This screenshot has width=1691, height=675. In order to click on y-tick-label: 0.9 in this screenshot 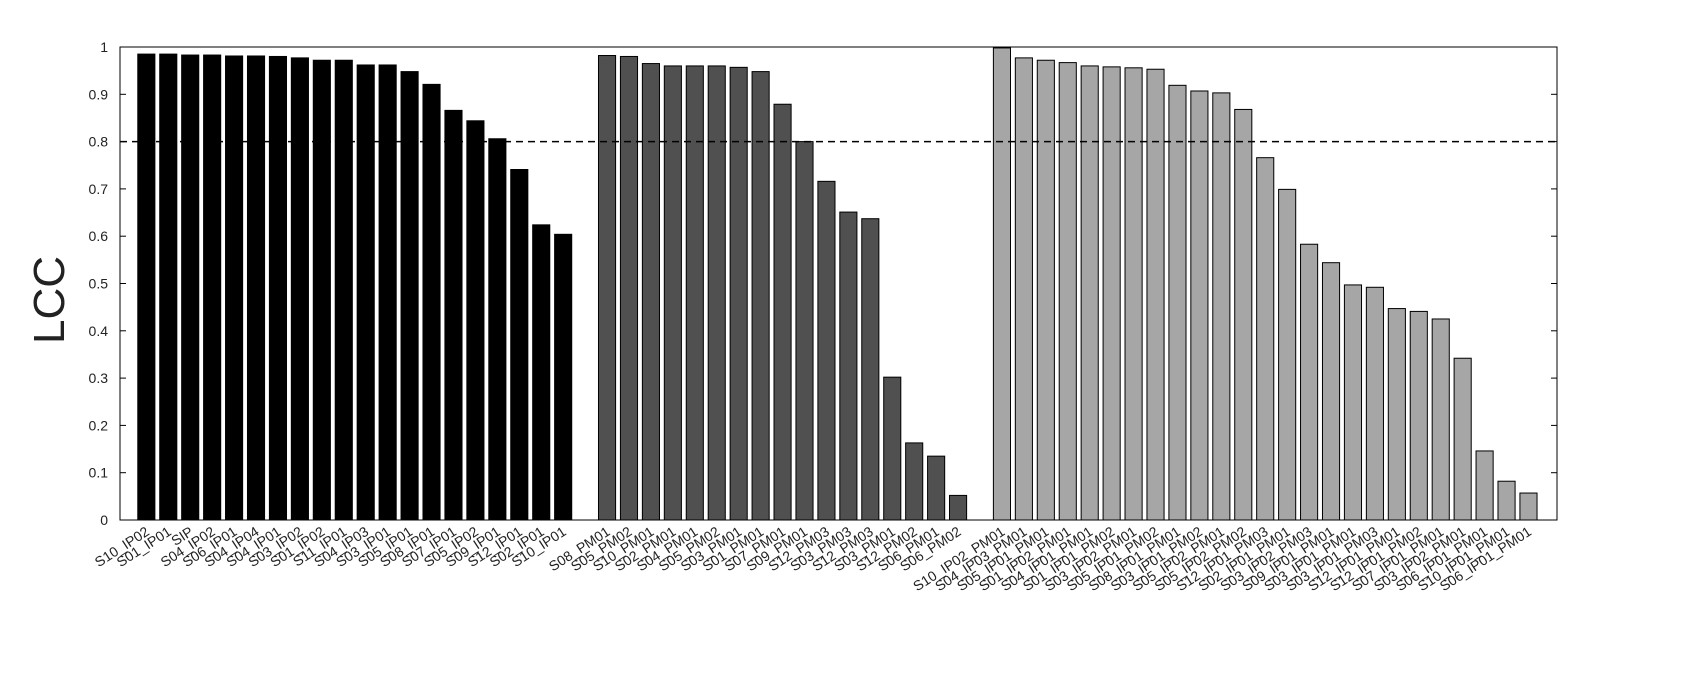, I will do `click(99, 94)`.